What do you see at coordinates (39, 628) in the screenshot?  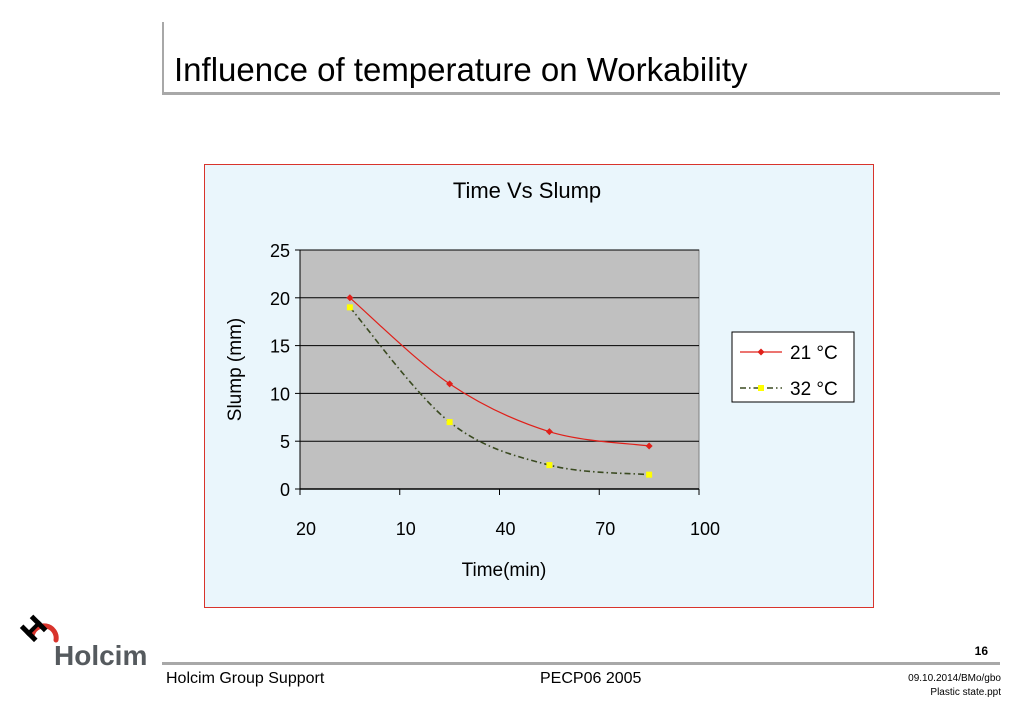 I see `holcim-logo-icon` at bounding box center [39, 628].